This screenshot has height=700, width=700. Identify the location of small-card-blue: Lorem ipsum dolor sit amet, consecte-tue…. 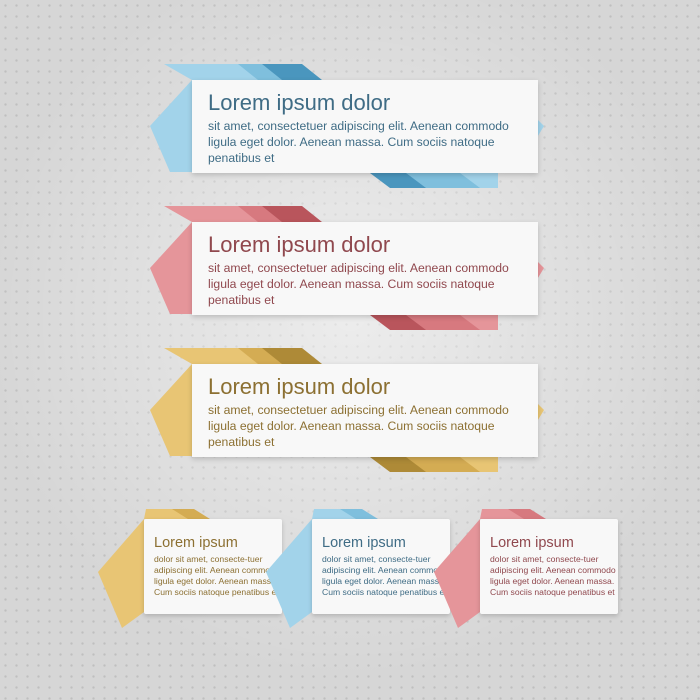
(361, 567).